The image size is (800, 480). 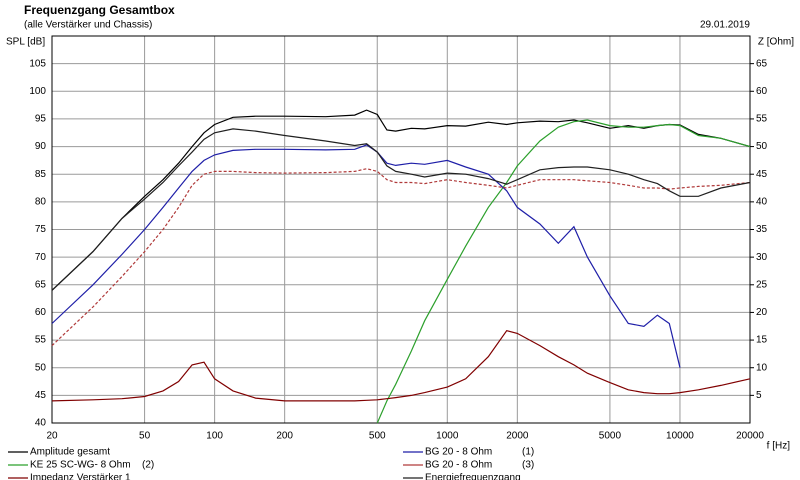 What do you see at coordinates (762, 367) in the screenshot?
I see `y2-tick-label: 10` at bounding box center [762, 367].